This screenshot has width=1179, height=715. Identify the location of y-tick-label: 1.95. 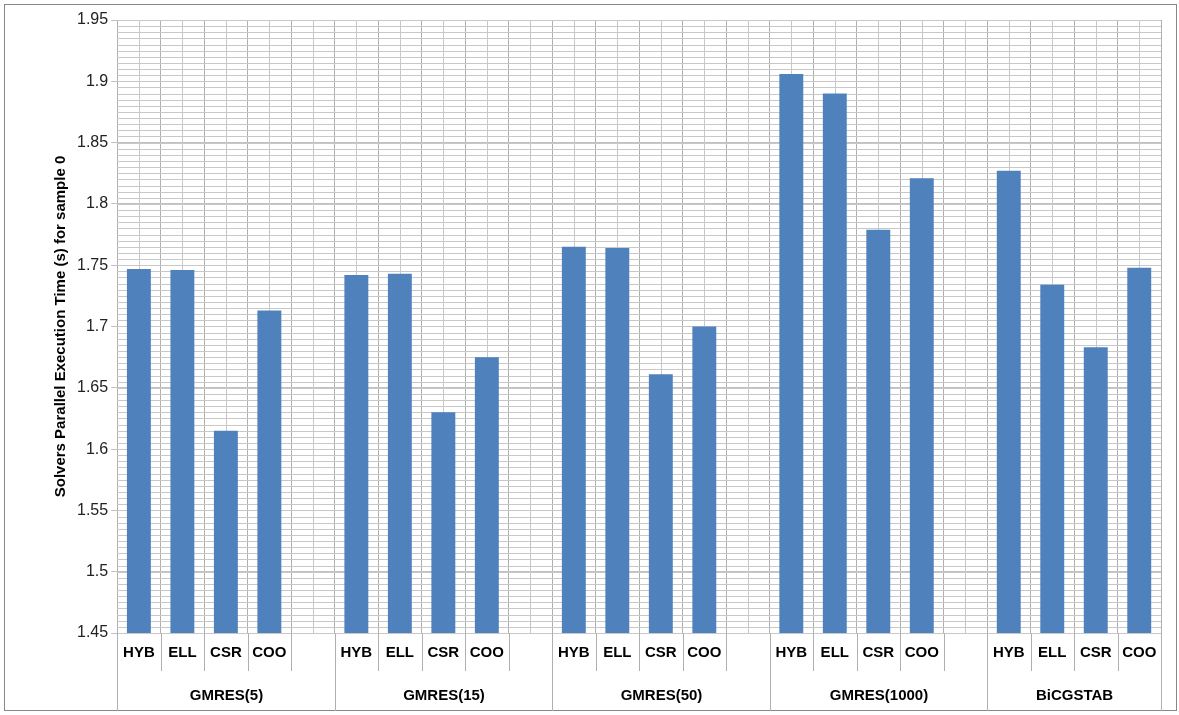
(93, 19).